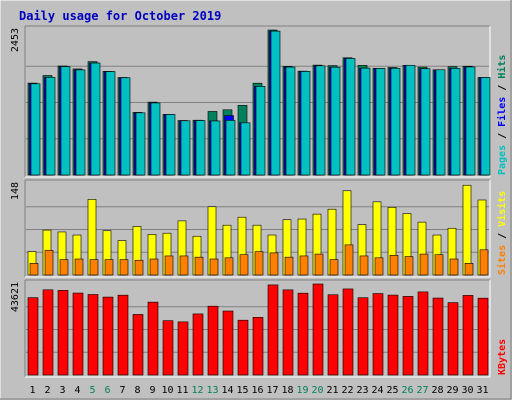 Image resolution: width=512 pixels, height=400 pixels. Describe the element at coordinates (502, 160) in the screenshot. I see `series-label-pages: Pages` at that location.